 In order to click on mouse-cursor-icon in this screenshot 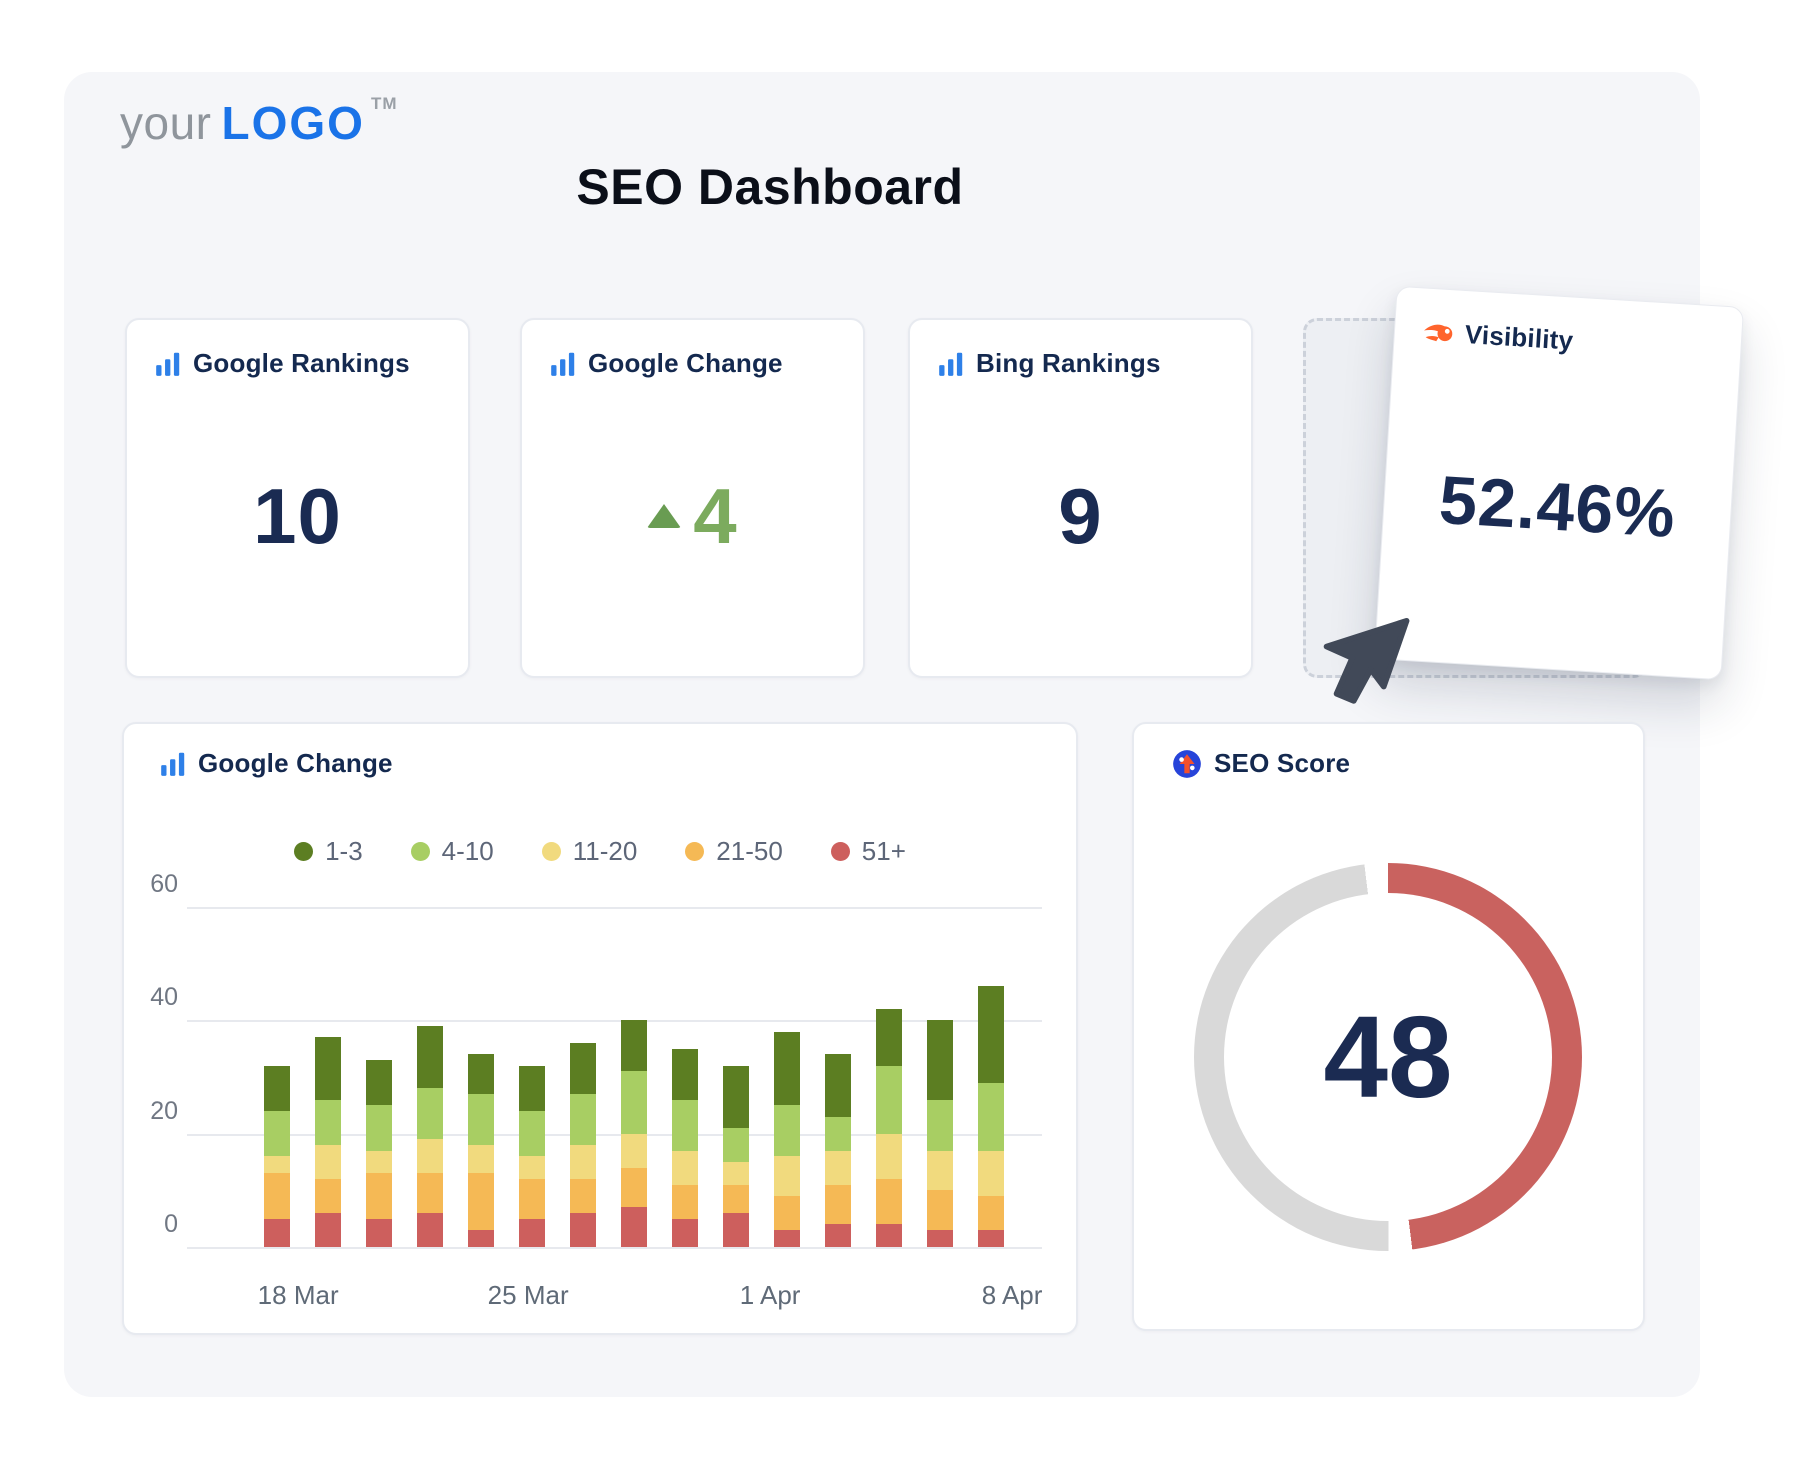, I will do `click(1368, 660)`.